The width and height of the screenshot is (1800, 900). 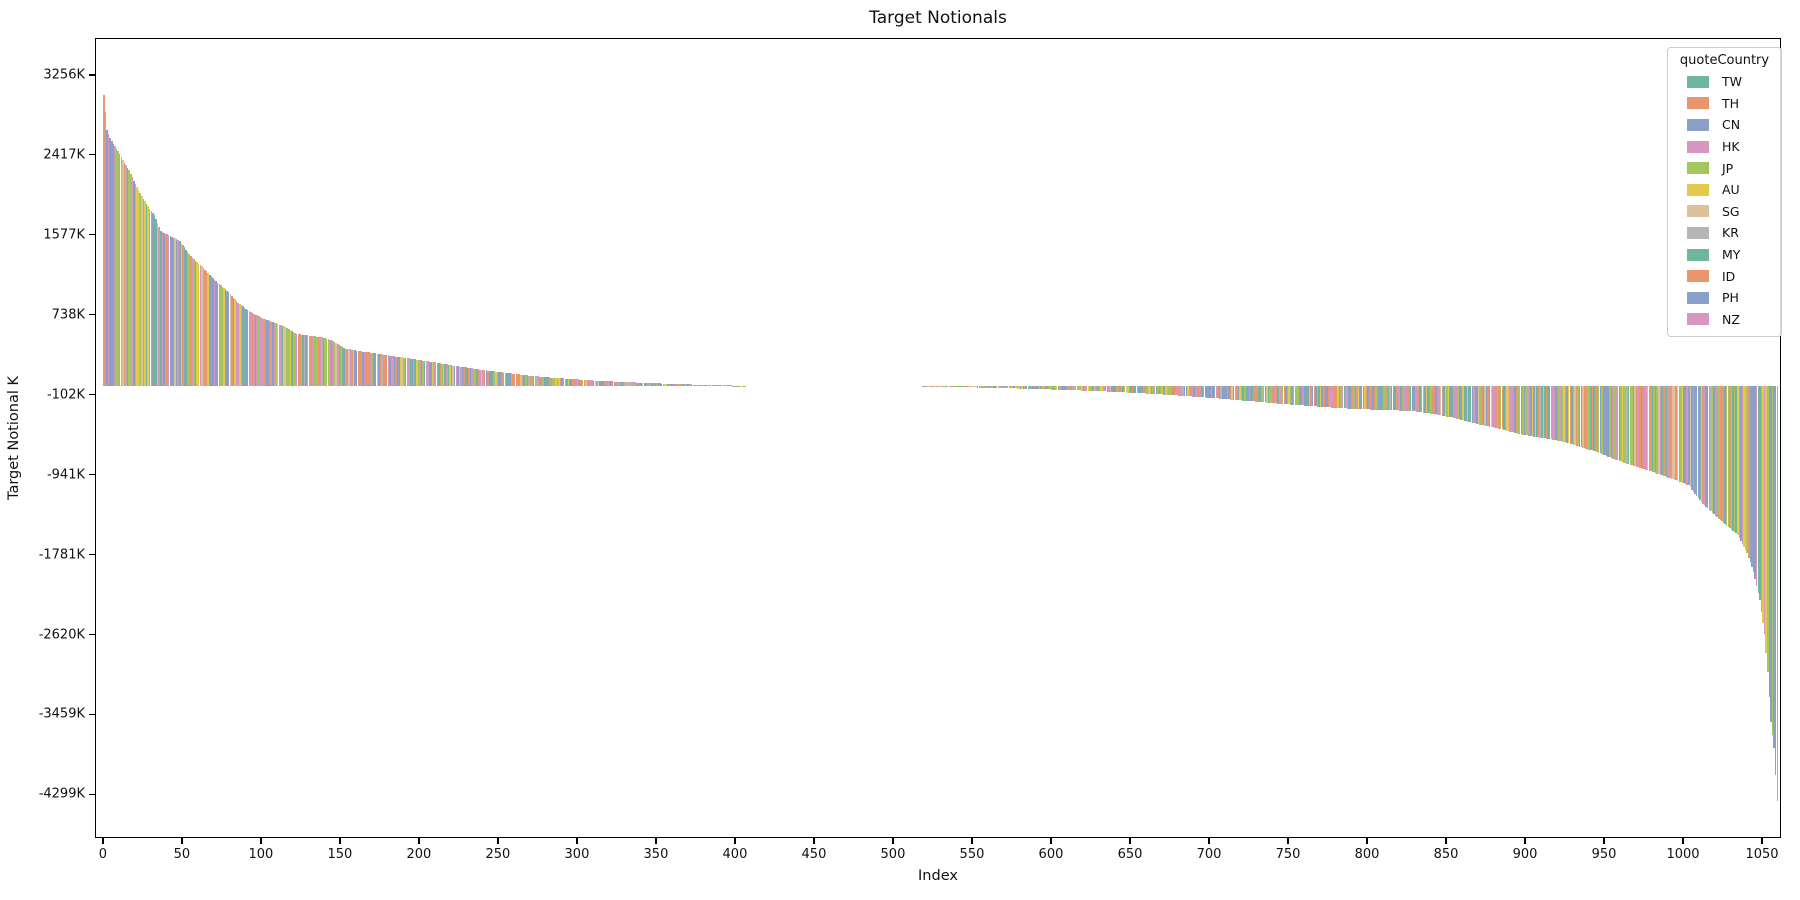 I want to click on legend-entry-cn: CN, so click(x=1724, y=125).